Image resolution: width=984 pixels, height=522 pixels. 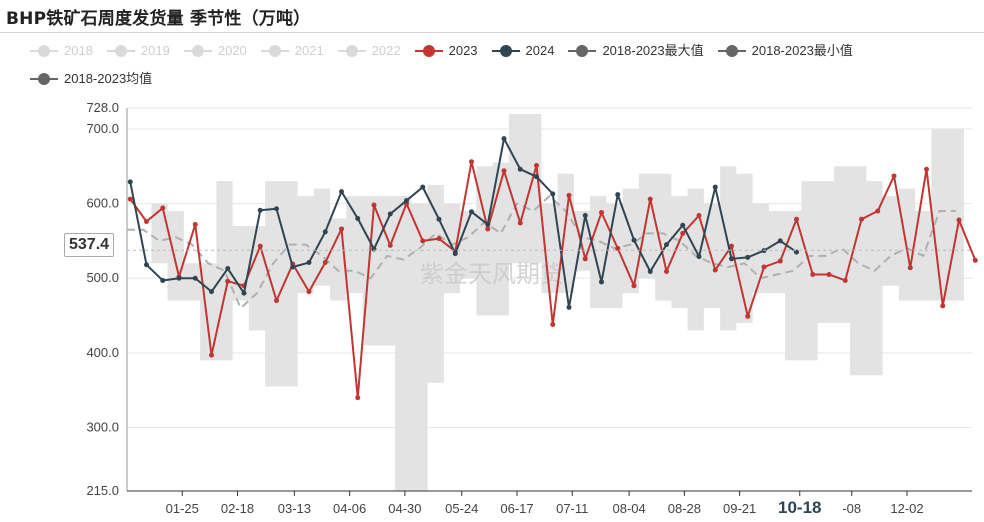 I want to click on y-tick-label: 215.0, so click(x=102, y=490).